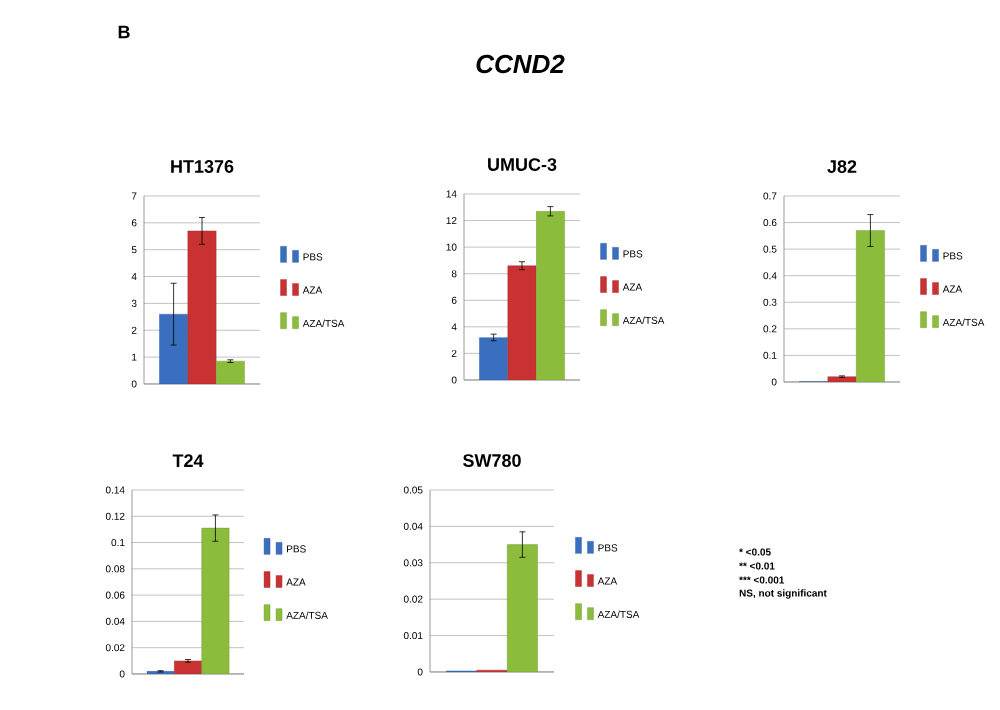 This screenshot has height=710, width=1000. What do you see at coordinates (492, 460) in the screenshot?
I see `chart-title: SW780` at bounding box center [492, 460].